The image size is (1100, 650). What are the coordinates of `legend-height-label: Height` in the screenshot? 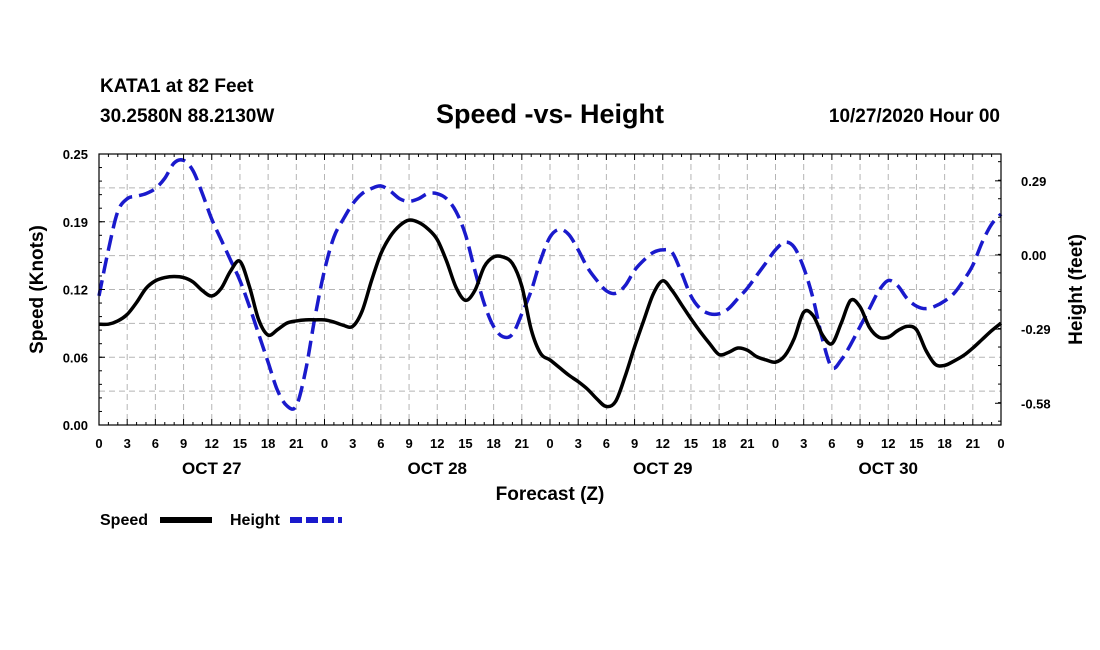 It's located at (255, 520).